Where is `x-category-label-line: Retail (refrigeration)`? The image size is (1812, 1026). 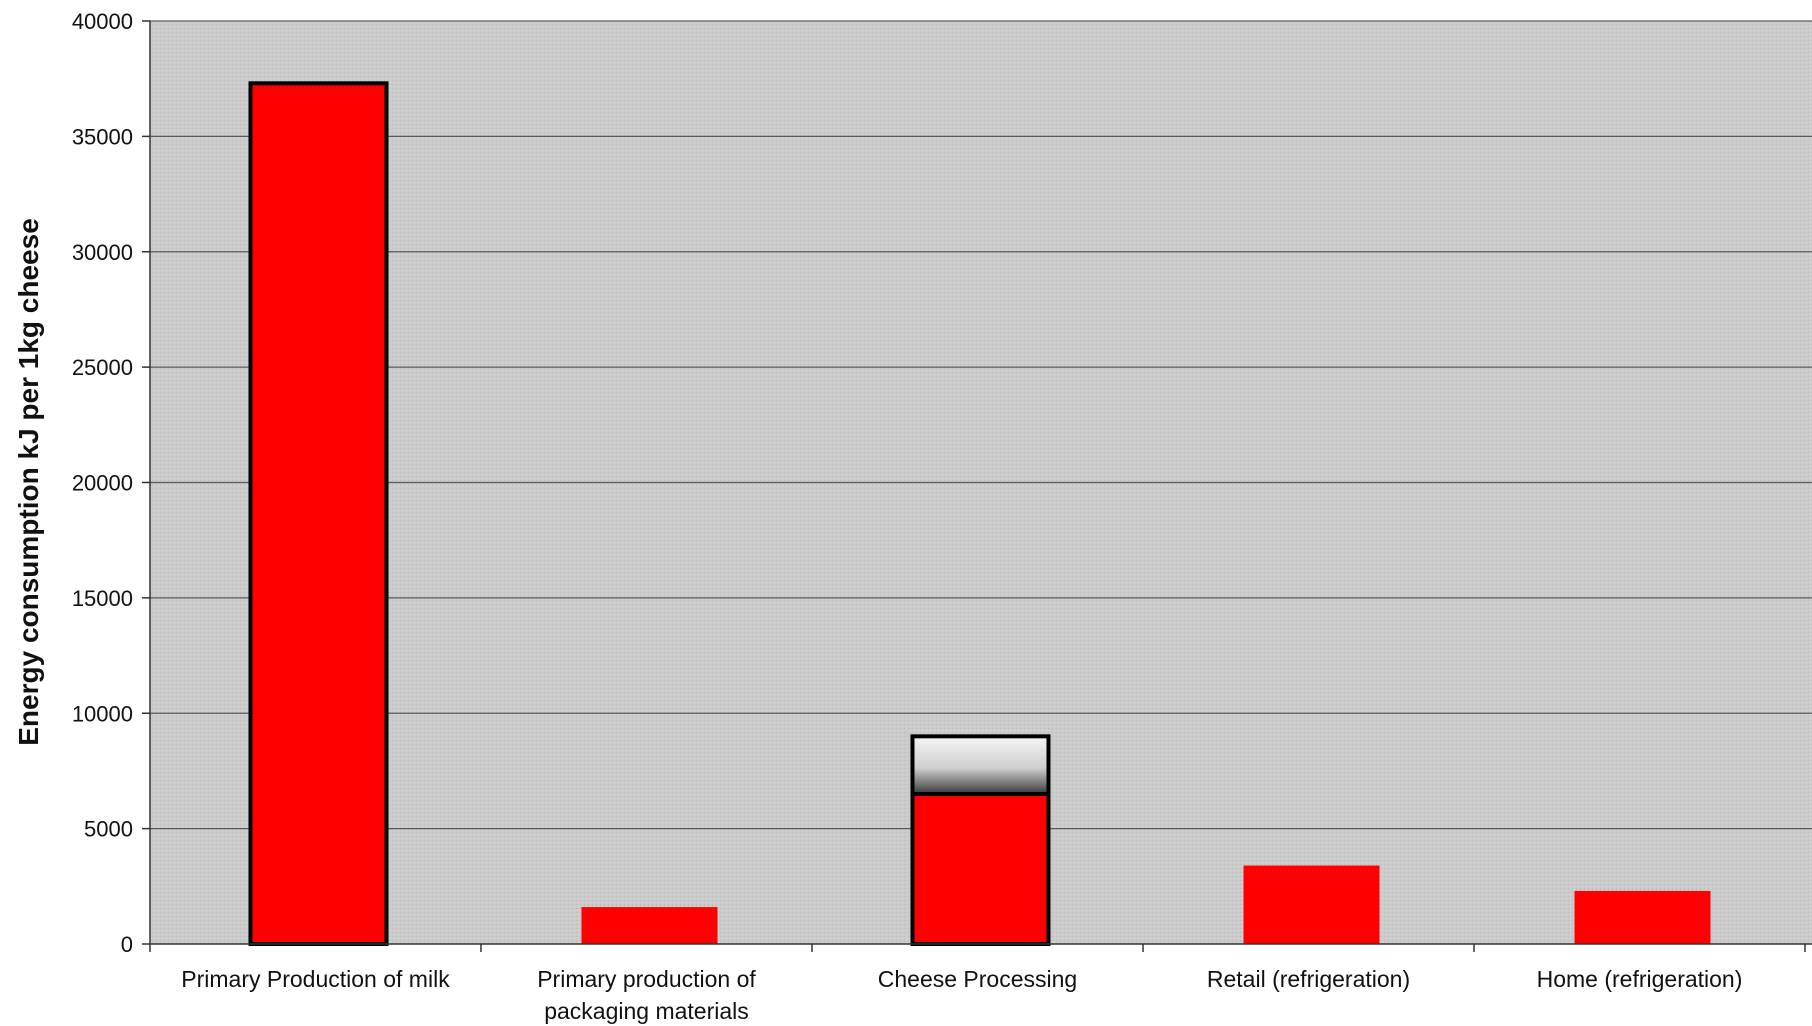
x-category-label-line: Retail (refrigeration) is located at coordinates (1308, 979).